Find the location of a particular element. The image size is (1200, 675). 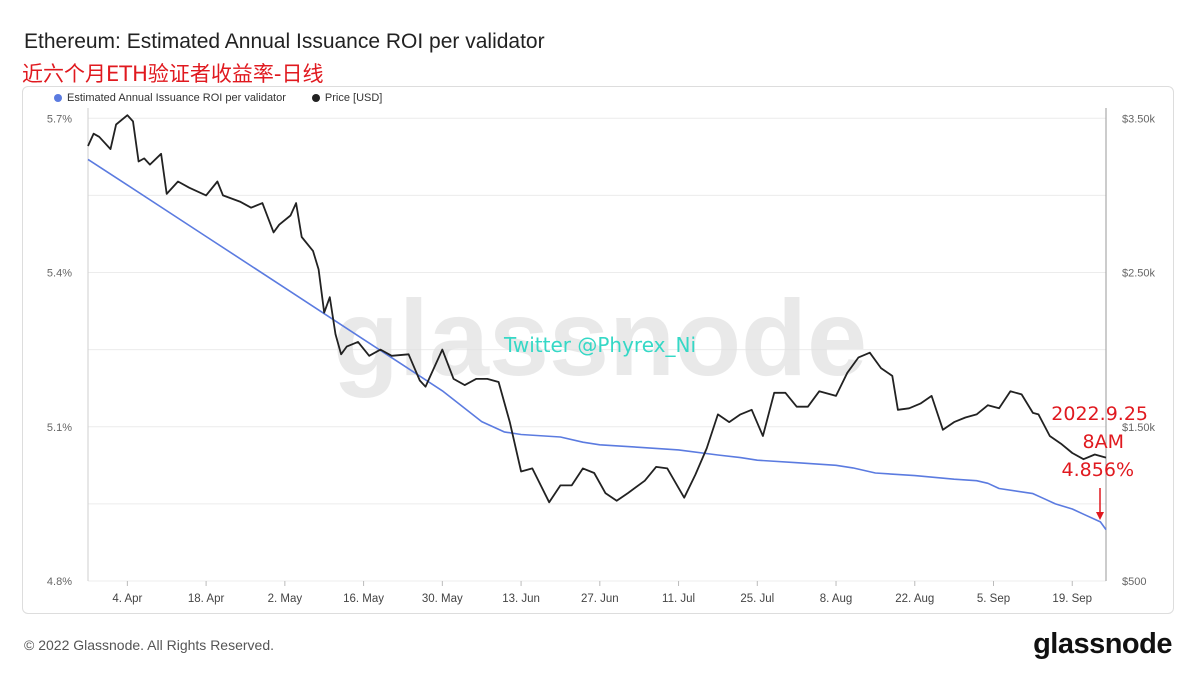

page-subtitle: 近六个月ETH验证者收益率-日线 is located at coordinates (173, 74).